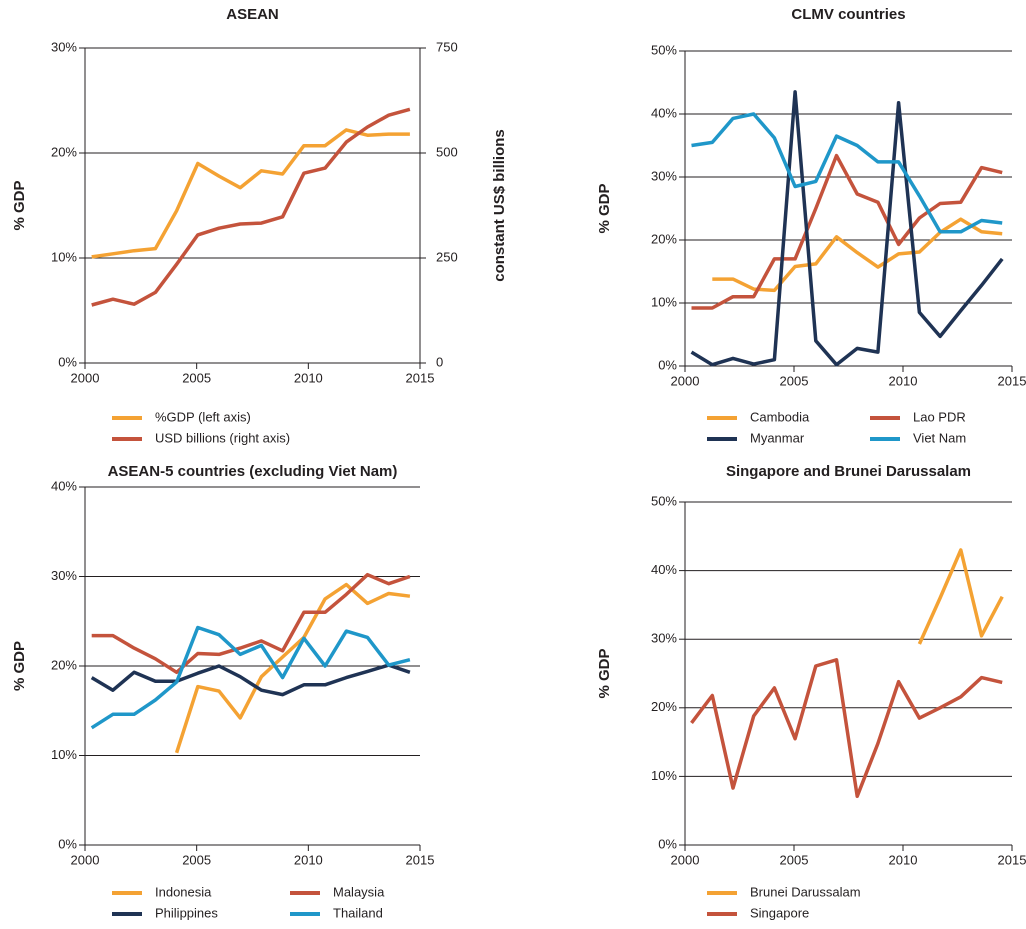 This screenshot has height=929, width=1026. Describe the element at coordinates (848, 14) in the screenshot. I see `chart-title: CLMV countries` at that location.